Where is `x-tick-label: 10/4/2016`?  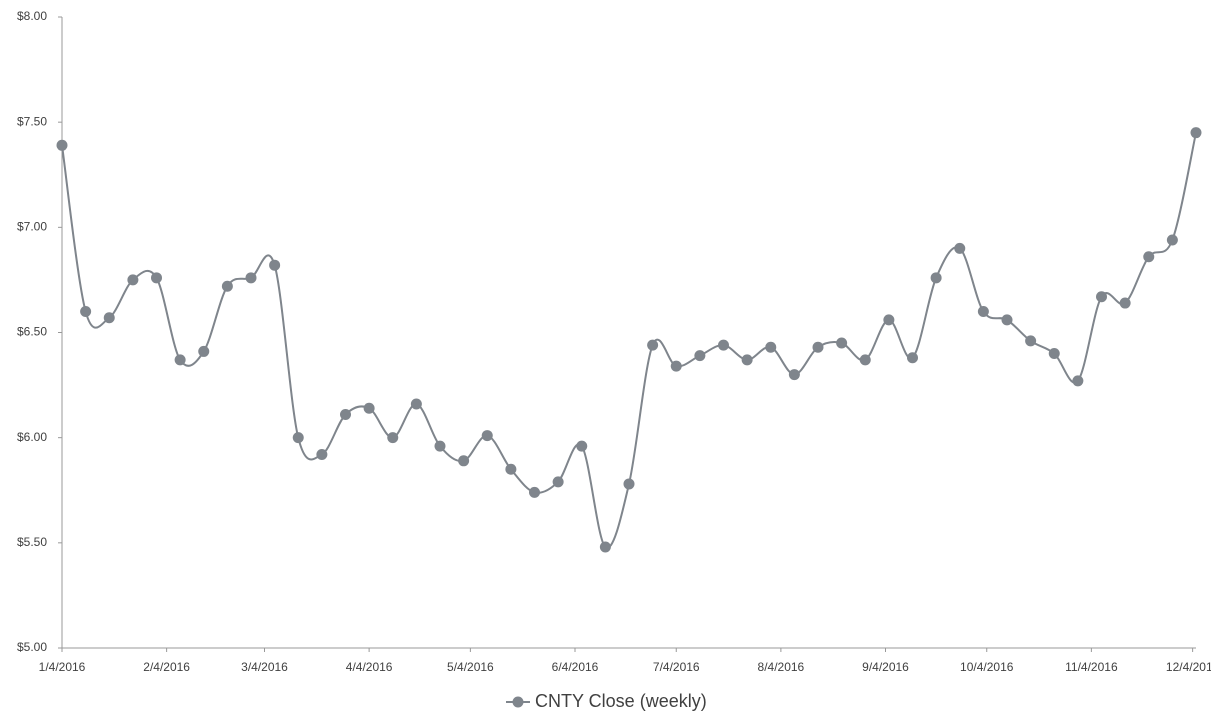 x-tick-label: 10/4/2016 is located at coordinates (987, 667).